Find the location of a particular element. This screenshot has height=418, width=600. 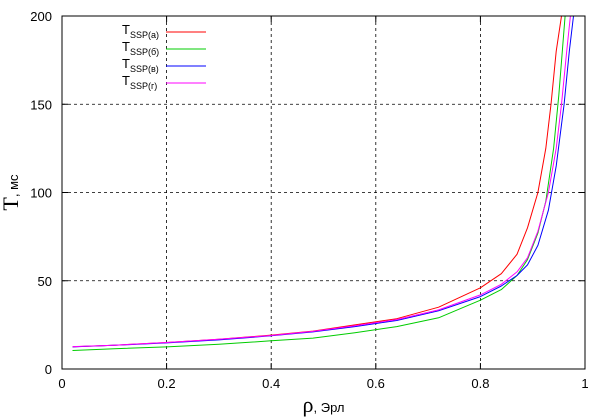

legend-label-b: TSSP(б) is located at coordinates (140, 48).